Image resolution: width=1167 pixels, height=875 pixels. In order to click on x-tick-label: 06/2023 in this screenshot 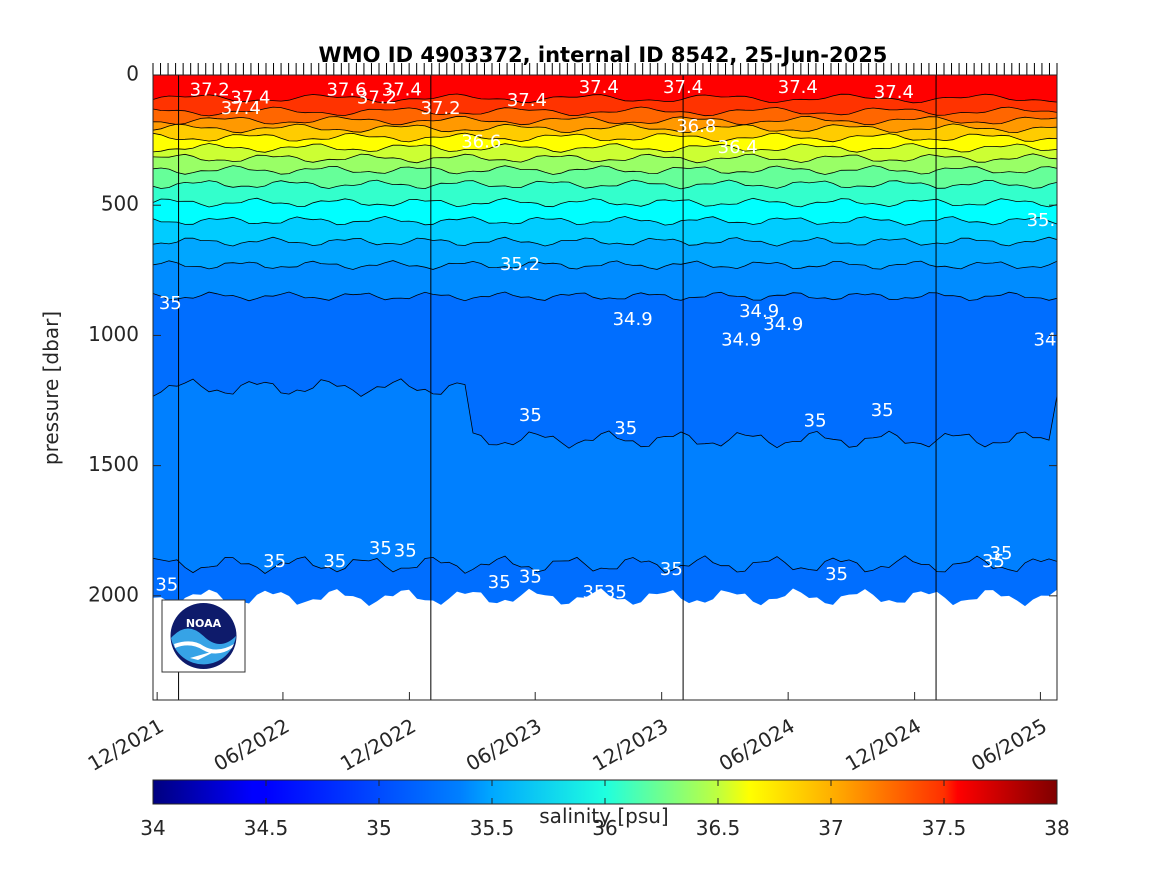, I will do `click(504, 745)`.